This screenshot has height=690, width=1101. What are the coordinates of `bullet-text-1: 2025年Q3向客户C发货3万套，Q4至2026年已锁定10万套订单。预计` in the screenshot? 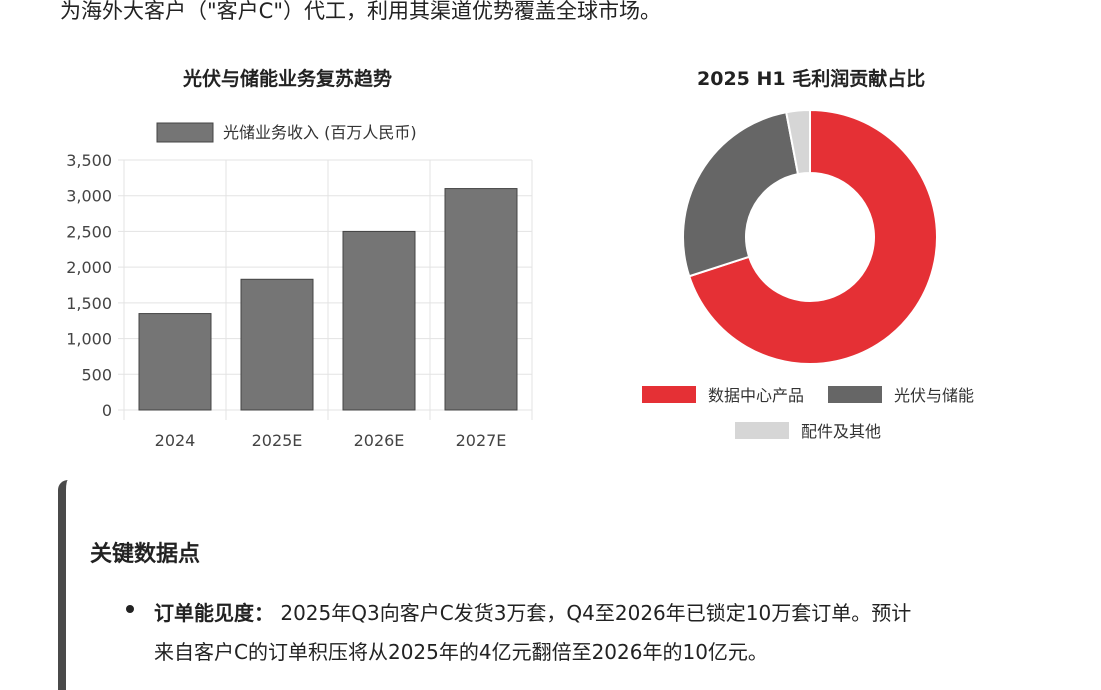 It's located at (596, 613).